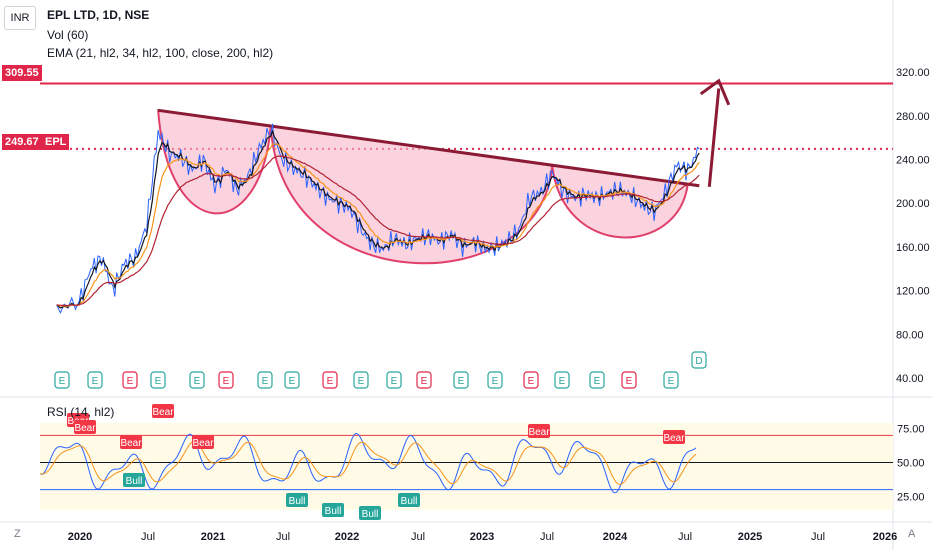 The image size is (932, 550). Describe the element at coordinates (615, 537) in the screenshot. I see `time-tick-label: 2024` at that location.